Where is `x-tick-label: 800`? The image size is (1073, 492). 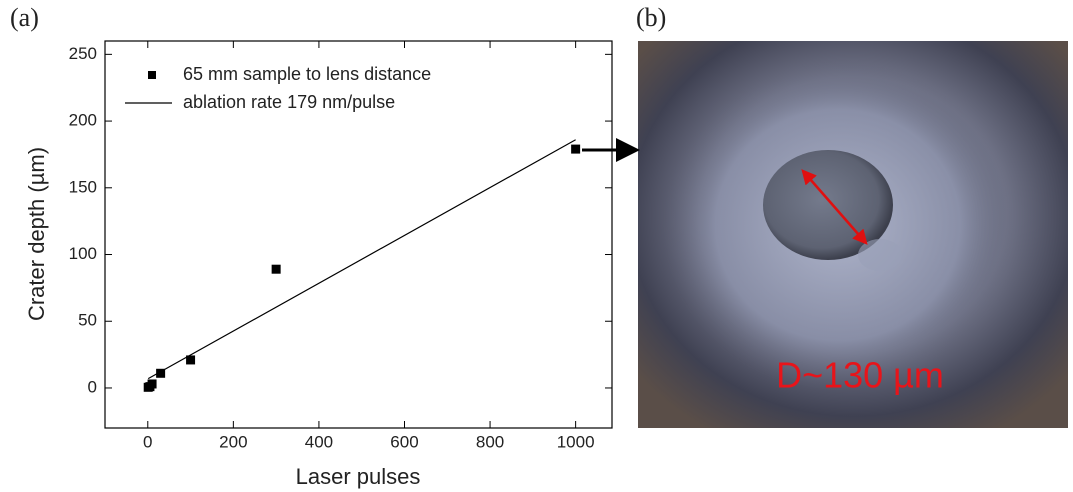 x-tick-label: 800 is located at coordinates (490, 441).